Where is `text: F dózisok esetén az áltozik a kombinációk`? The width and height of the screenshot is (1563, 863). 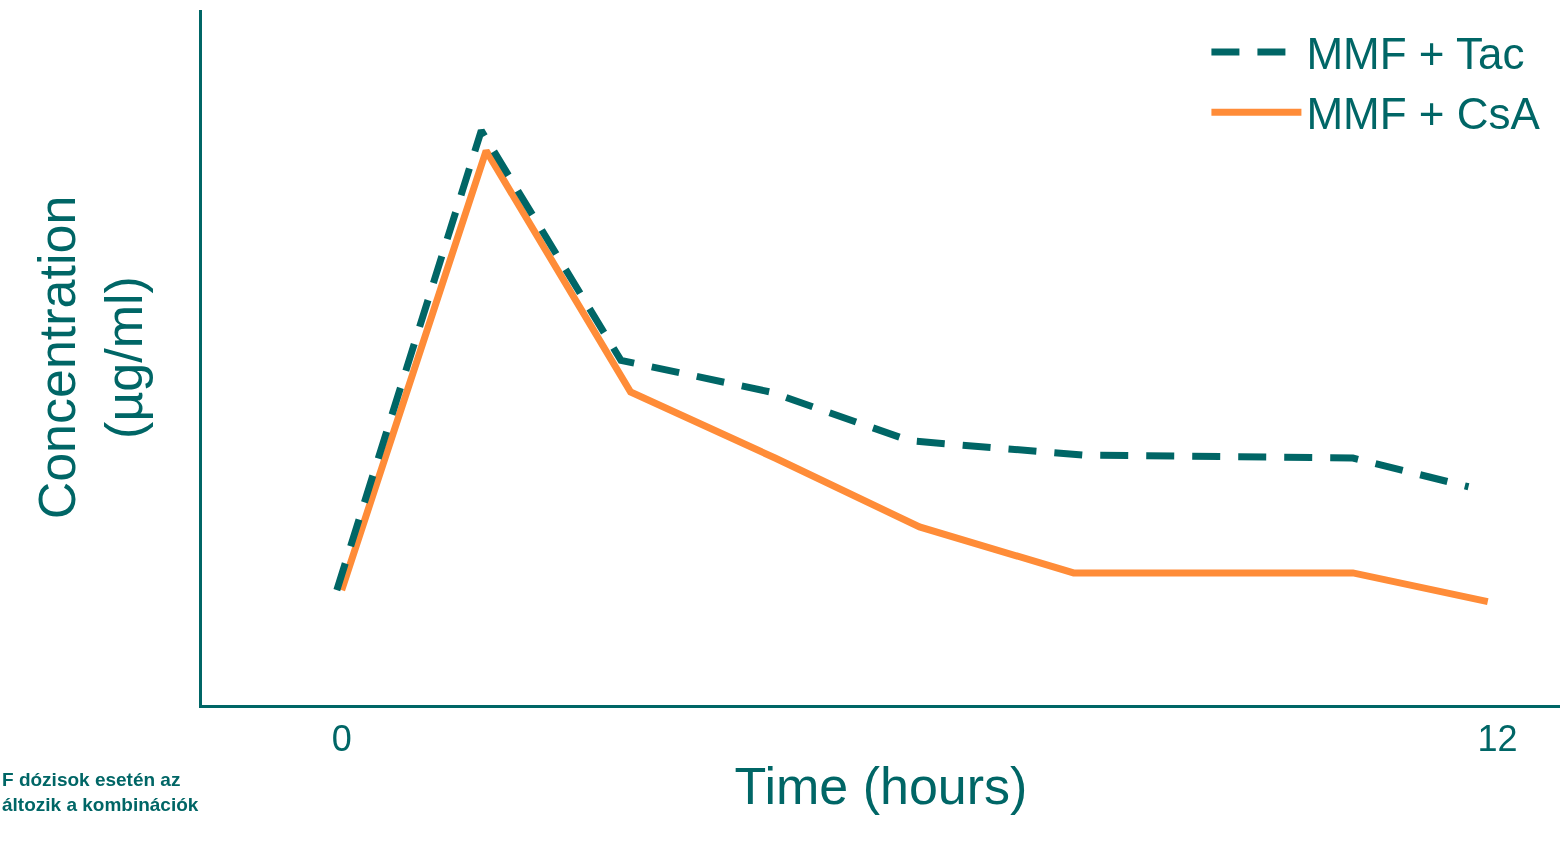 text: F dózisok esetén az áltozik a kombinációk is located at coordinates (100, 792).